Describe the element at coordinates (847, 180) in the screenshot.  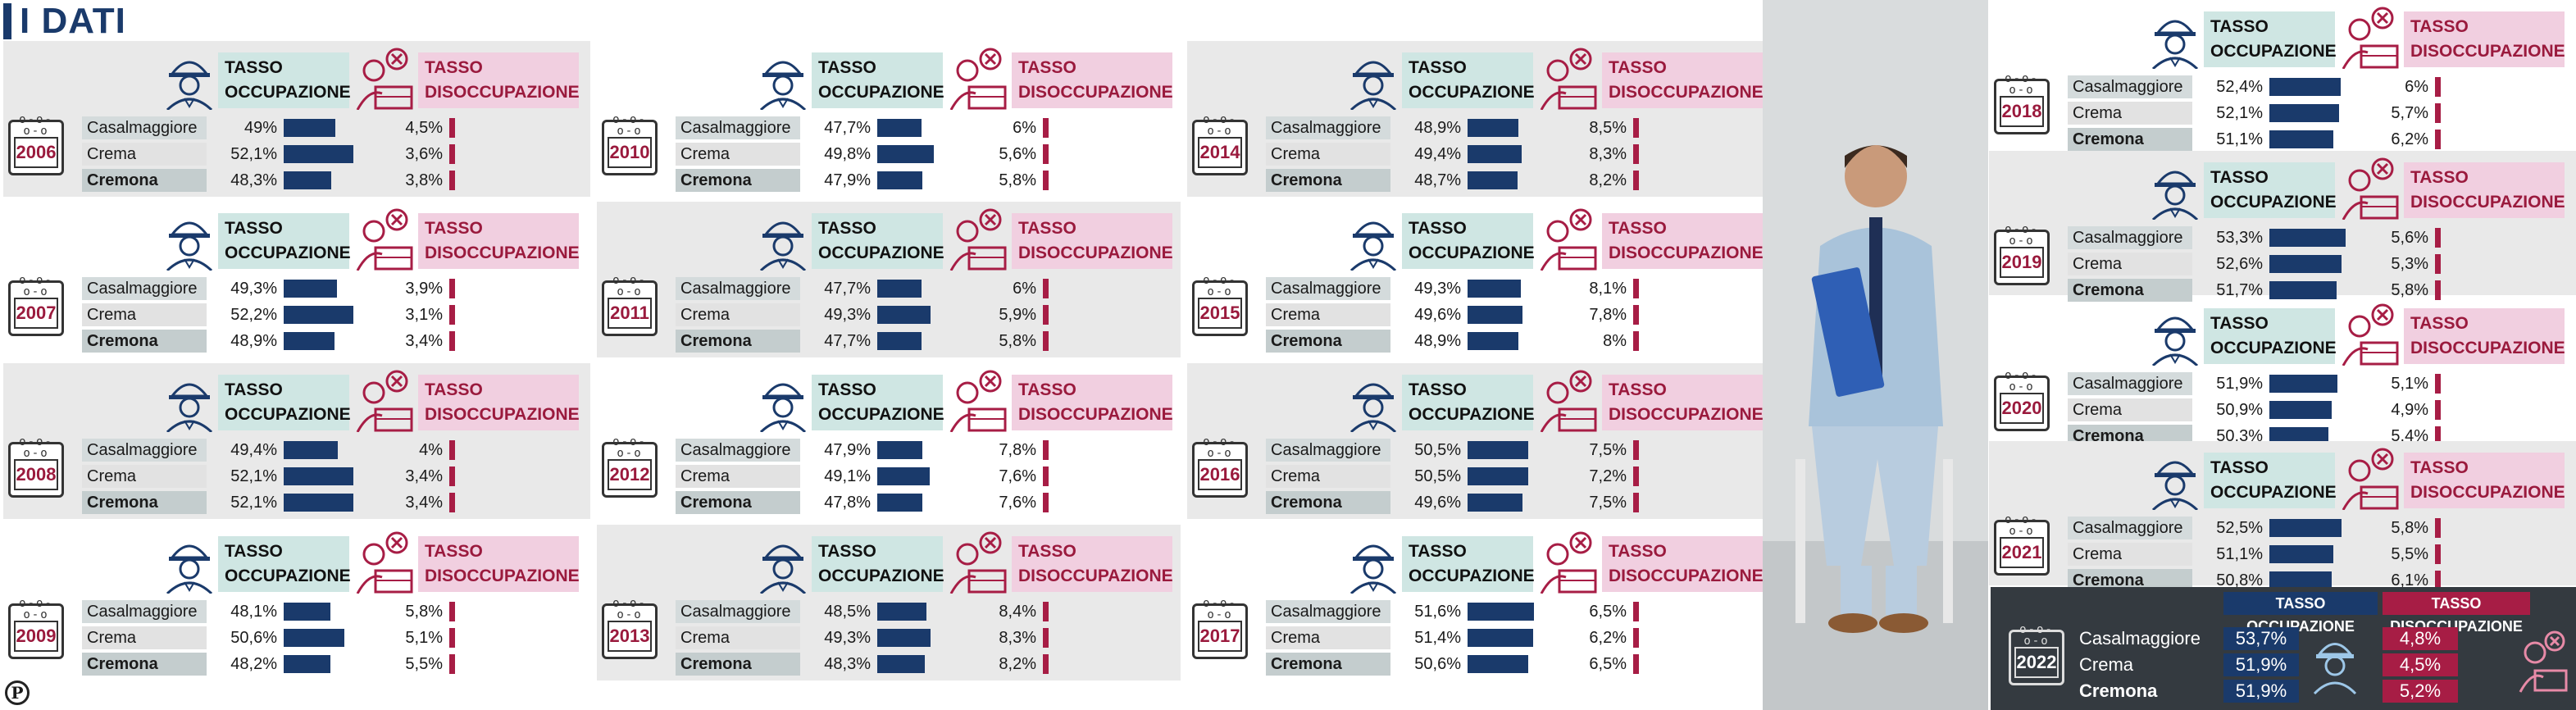
I see `occupazione-value: 47,9%` at that location.